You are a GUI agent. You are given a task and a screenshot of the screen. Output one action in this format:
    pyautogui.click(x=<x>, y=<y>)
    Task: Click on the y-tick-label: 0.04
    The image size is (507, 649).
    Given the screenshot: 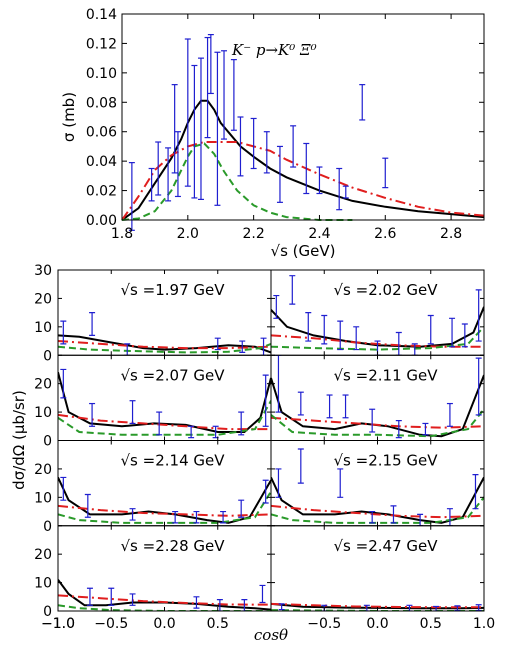 What is the action you would take?
    pyautogui.click(x=101, y=162)
    